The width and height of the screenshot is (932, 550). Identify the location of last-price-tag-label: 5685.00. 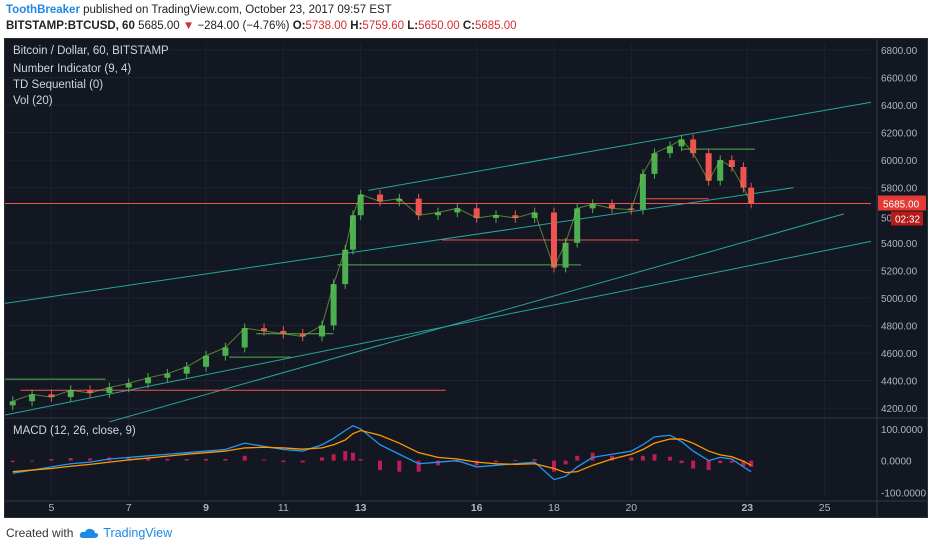
(901, 205).